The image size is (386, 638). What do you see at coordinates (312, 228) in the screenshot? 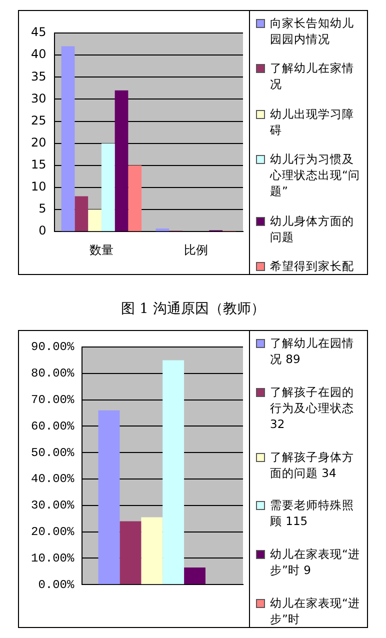
I see `legend-label: 幼儿身体方面的问题` at bounding box center [312, 228].